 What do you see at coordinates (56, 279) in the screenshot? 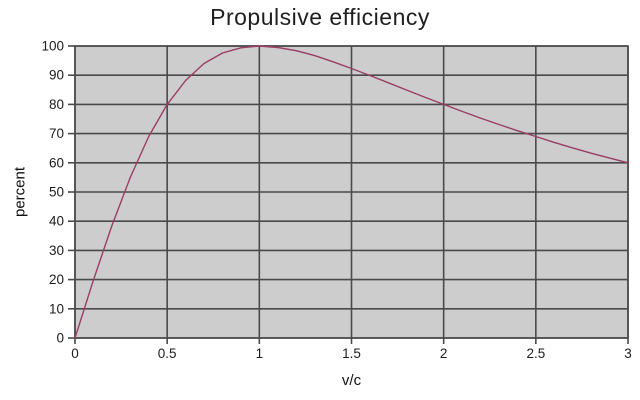
I see `y-tick-label: 20` at bounding box center [56, 279].